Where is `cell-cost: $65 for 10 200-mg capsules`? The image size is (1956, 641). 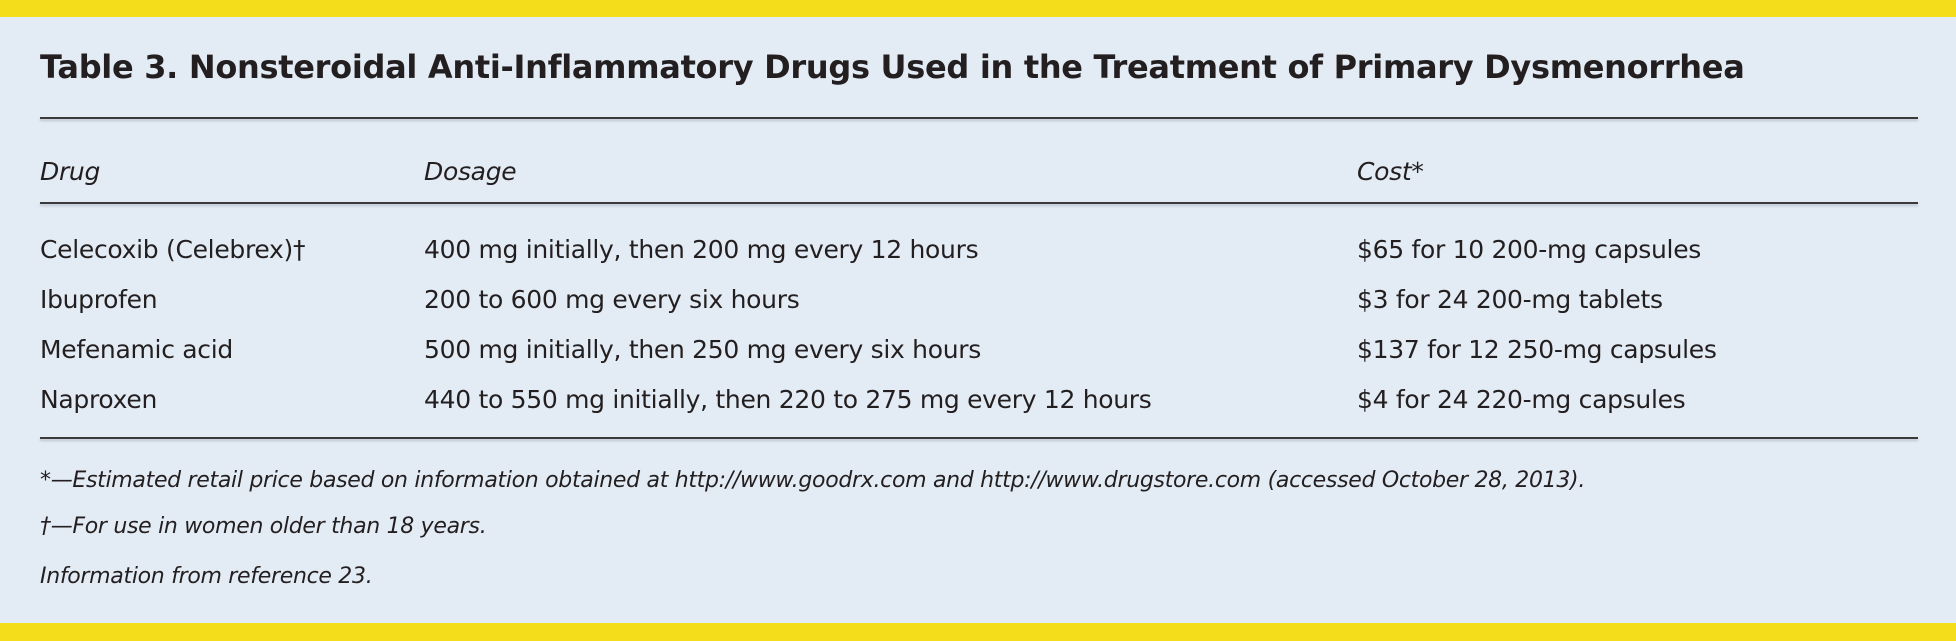
cell-cost: $65 for 10 200-mg capsules is located at coordinates (1529, 249).